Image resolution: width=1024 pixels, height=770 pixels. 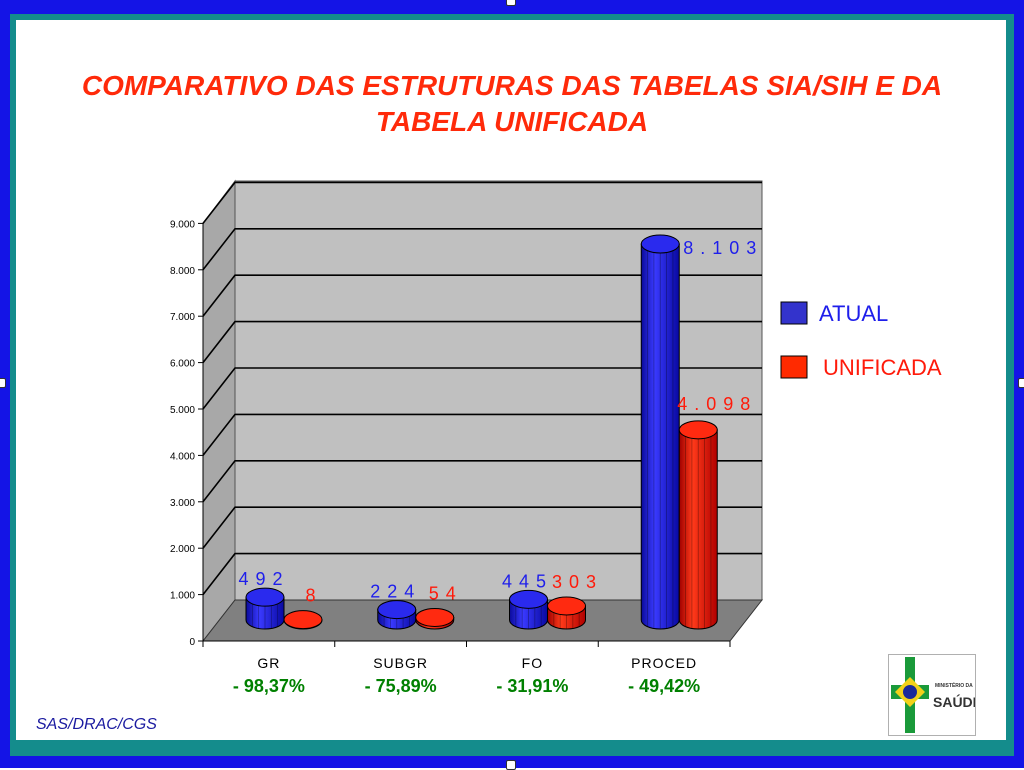 I want to click on y-tick-label: 4.000, so click(x=182, y=456).